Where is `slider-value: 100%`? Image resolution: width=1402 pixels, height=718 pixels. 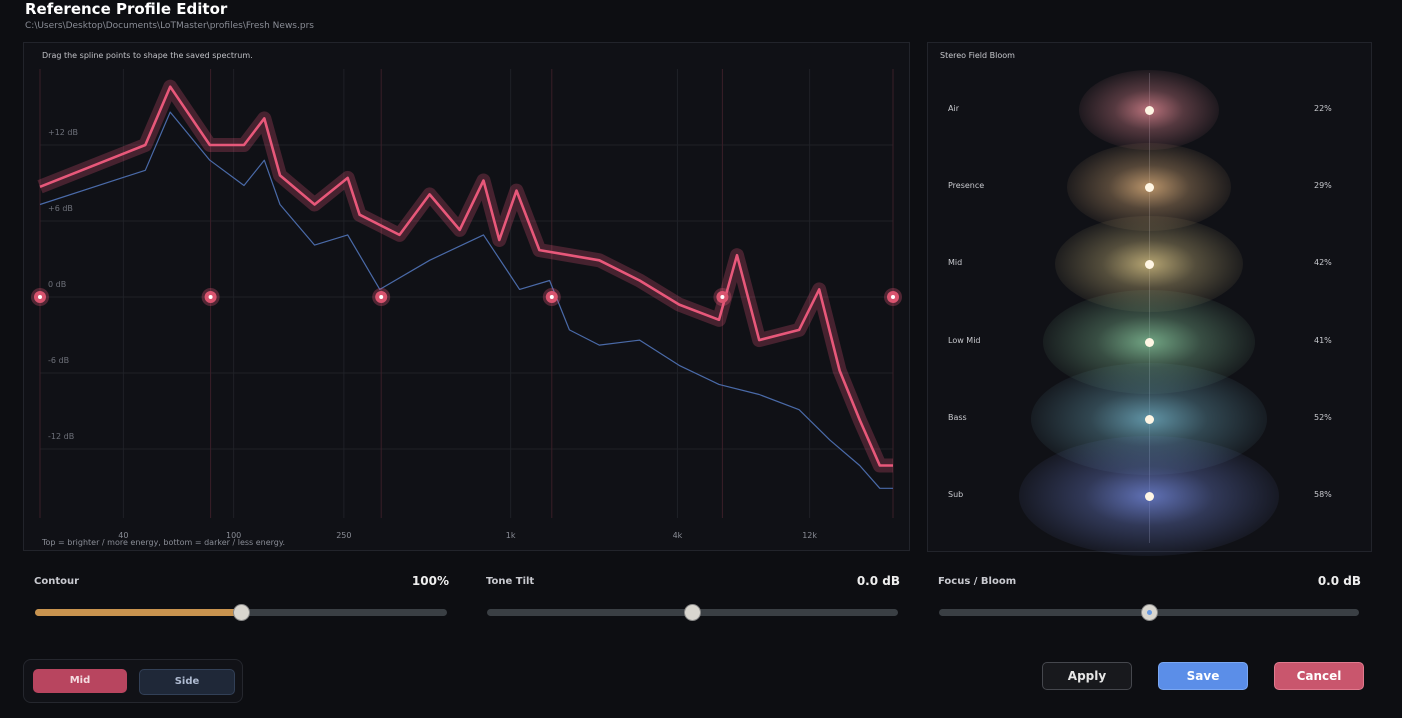
slider-value: 100% is located at coordinates (430, 581).